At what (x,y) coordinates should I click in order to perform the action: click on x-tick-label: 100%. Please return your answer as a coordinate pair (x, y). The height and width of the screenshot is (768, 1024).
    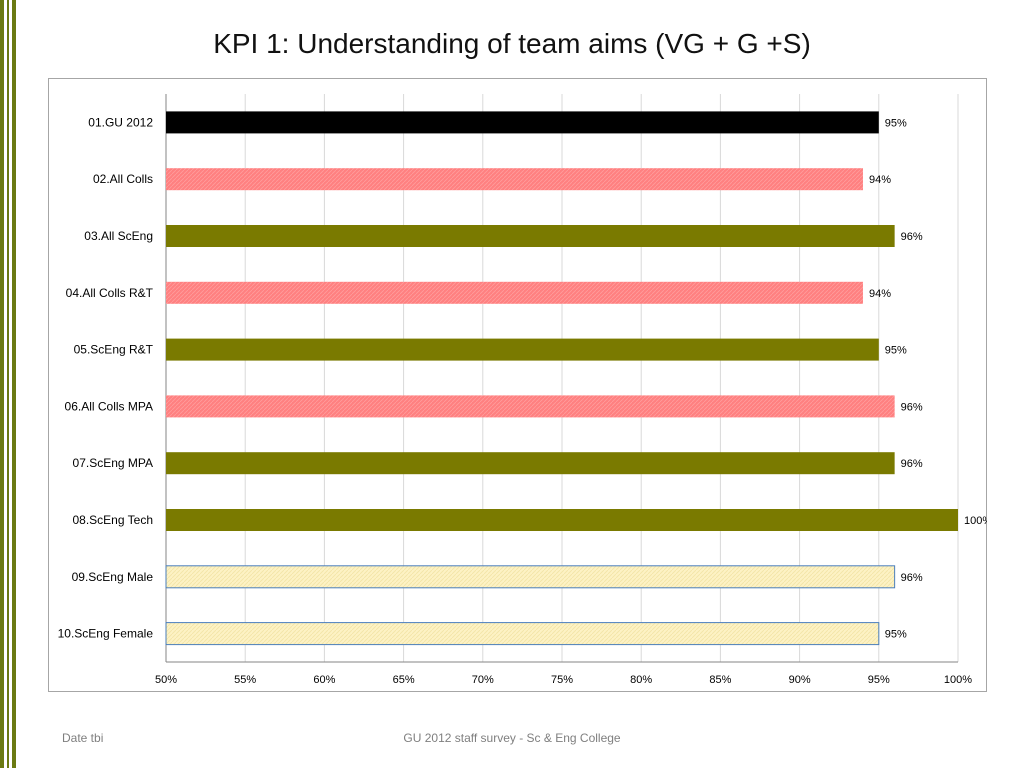
    Looking at the image, I should click on (958, 680).